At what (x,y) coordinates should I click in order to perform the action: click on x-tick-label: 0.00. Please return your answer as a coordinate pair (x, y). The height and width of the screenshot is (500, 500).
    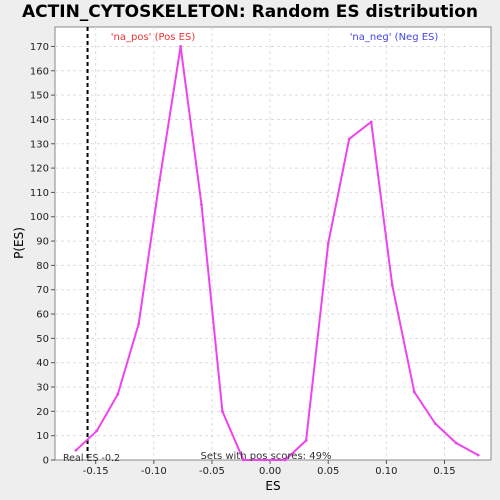
    Looking at the image, I should click on (270, 471).